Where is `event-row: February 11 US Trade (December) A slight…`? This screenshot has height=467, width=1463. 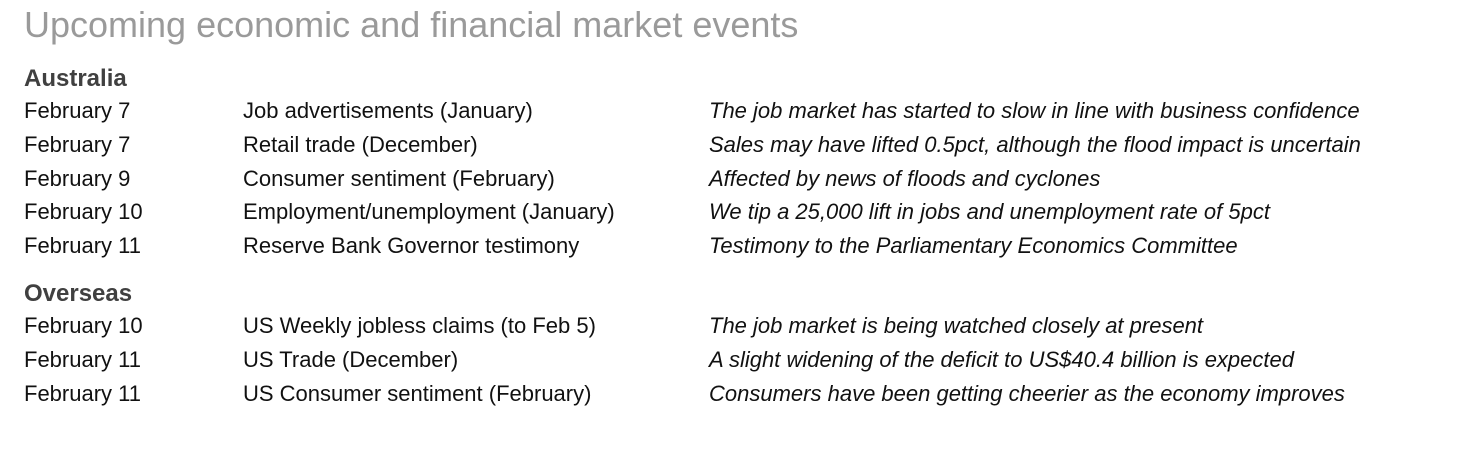 event-row: February 11 US Trade (December) A slight… is located at coordinates (659, 360).